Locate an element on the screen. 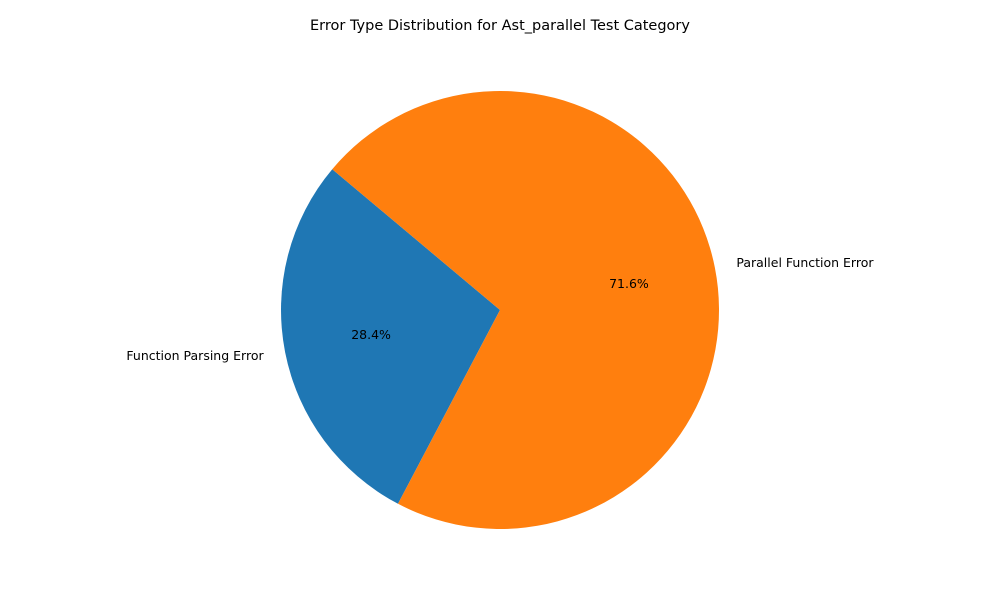 The image size is (1000, 600). slice-percentage-2: 71.6% is located at coordinates (629, 283).